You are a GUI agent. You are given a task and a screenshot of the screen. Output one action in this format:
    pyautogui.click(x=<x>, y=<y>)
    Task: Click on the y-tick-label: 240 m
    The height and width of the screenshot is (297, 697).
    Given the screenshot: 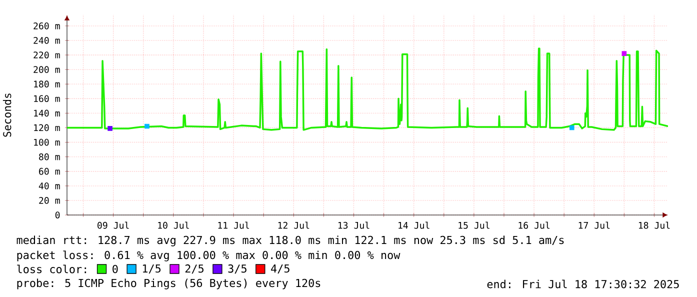 What is the action you would take?
    pyautogui.click(x=47, y=40)
    